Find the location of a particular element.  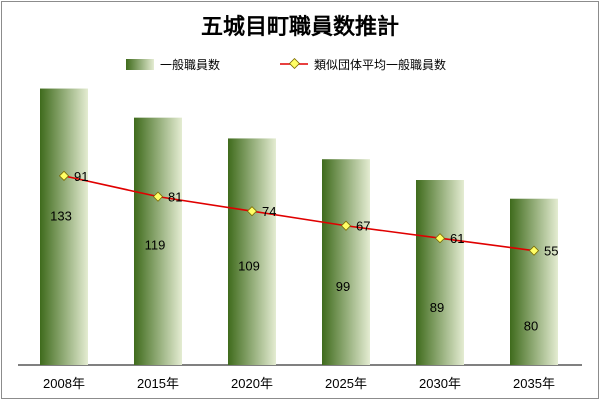

legend-line-label: 類似団体平均一般職員数 is located at coordinates (380, 64).